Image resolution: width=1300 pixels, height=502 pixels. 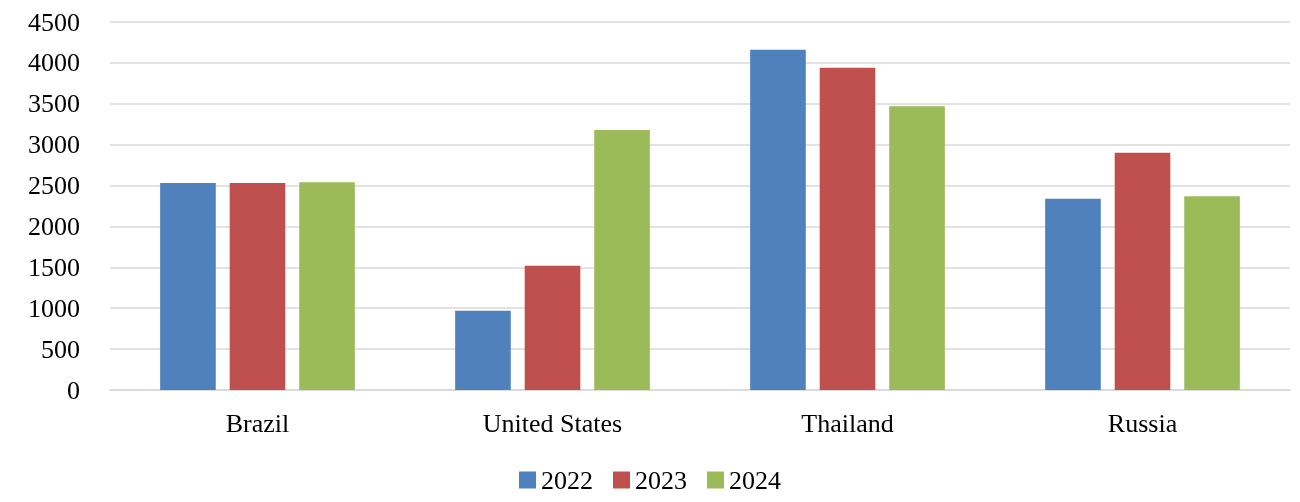 What do you see at coordinates (54, 308) in the screenshot?
I see `y-tick-label: 1000` at bounding box center [54, 308].